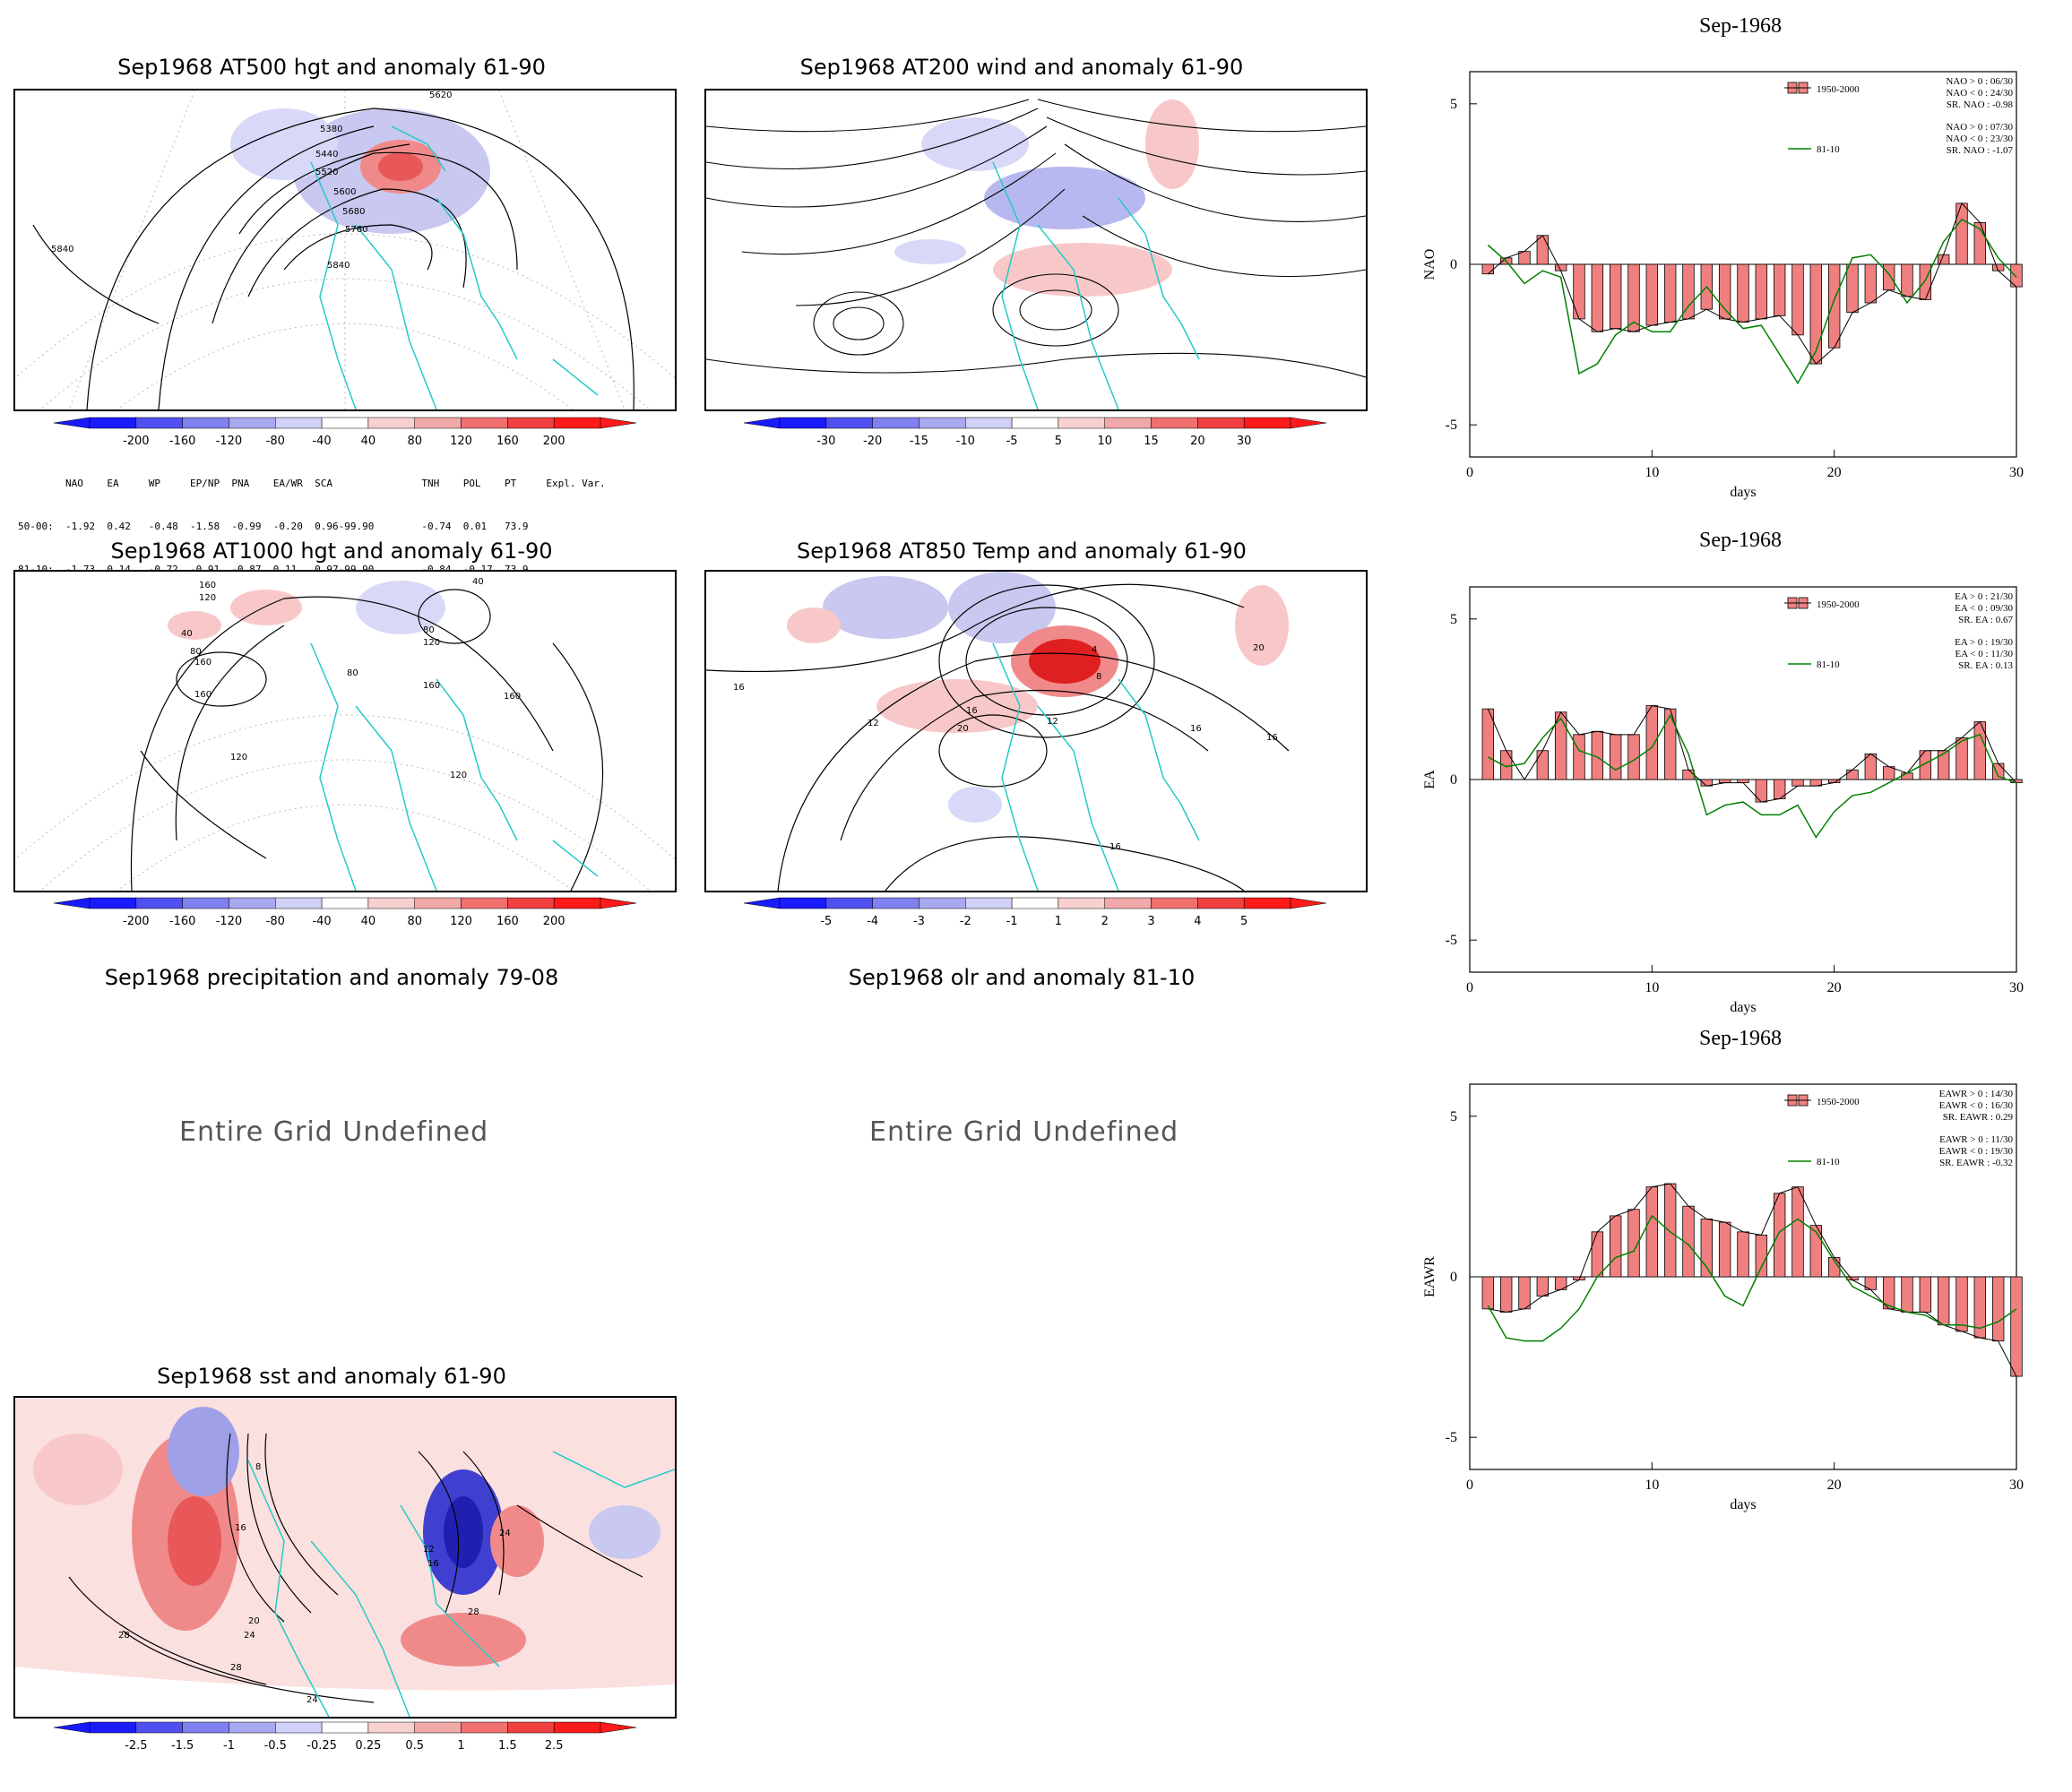 The height and width of the screenshot is (1792, 2072). Describe the element at coordinates (353, 212) in the screenshot. I see `contour-label: 5680` at that location.